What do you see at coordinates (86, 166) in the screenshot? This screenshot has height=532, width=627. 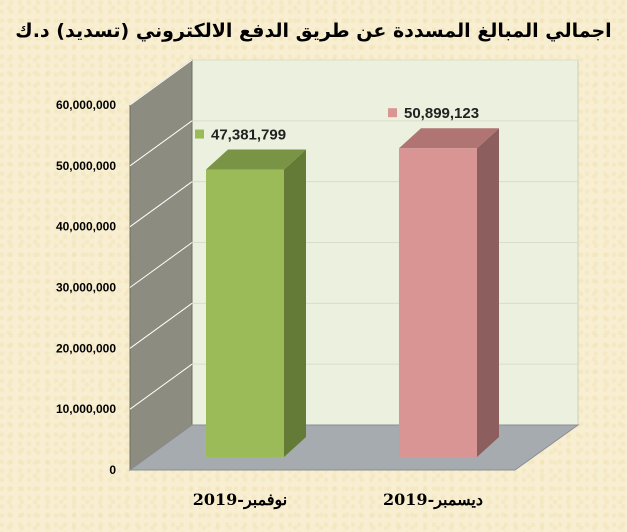 I see `y-tick-label: 50,000,000` at bounding box center [86, 166].